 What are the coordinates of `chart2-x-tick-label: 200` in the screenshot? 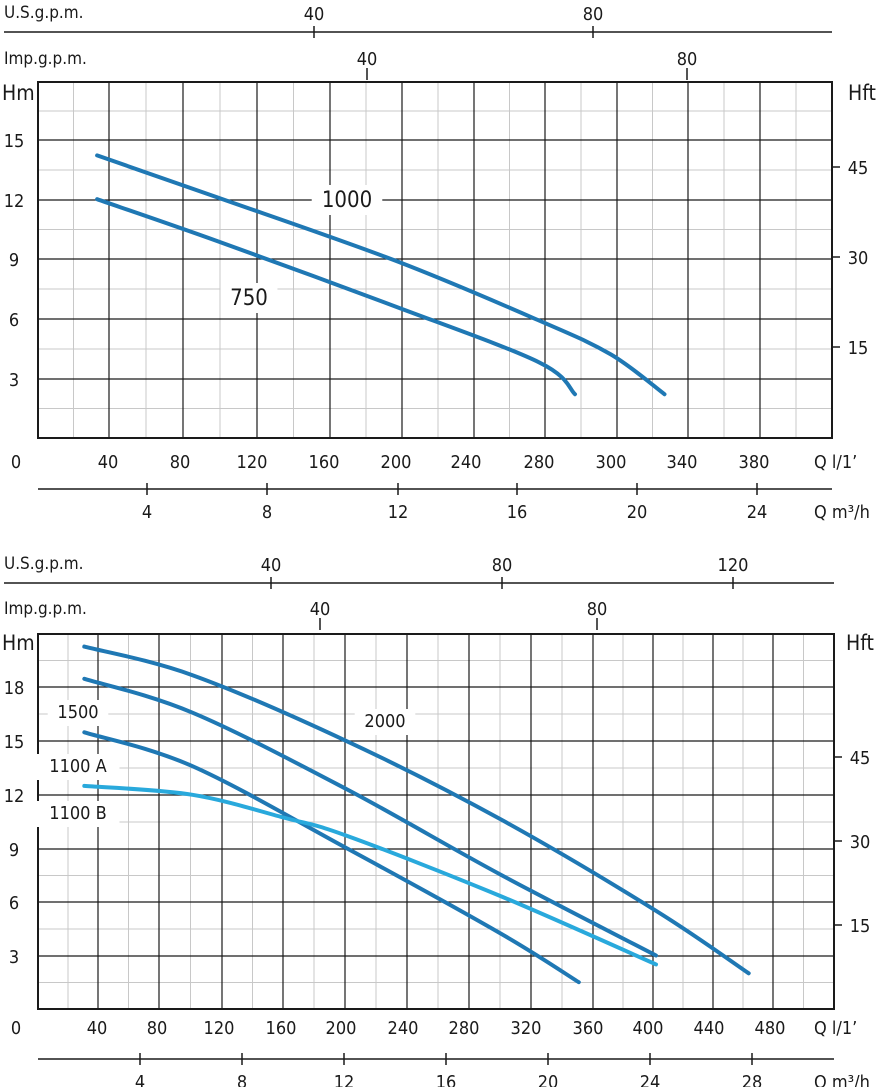 It's located at (341, 1028).